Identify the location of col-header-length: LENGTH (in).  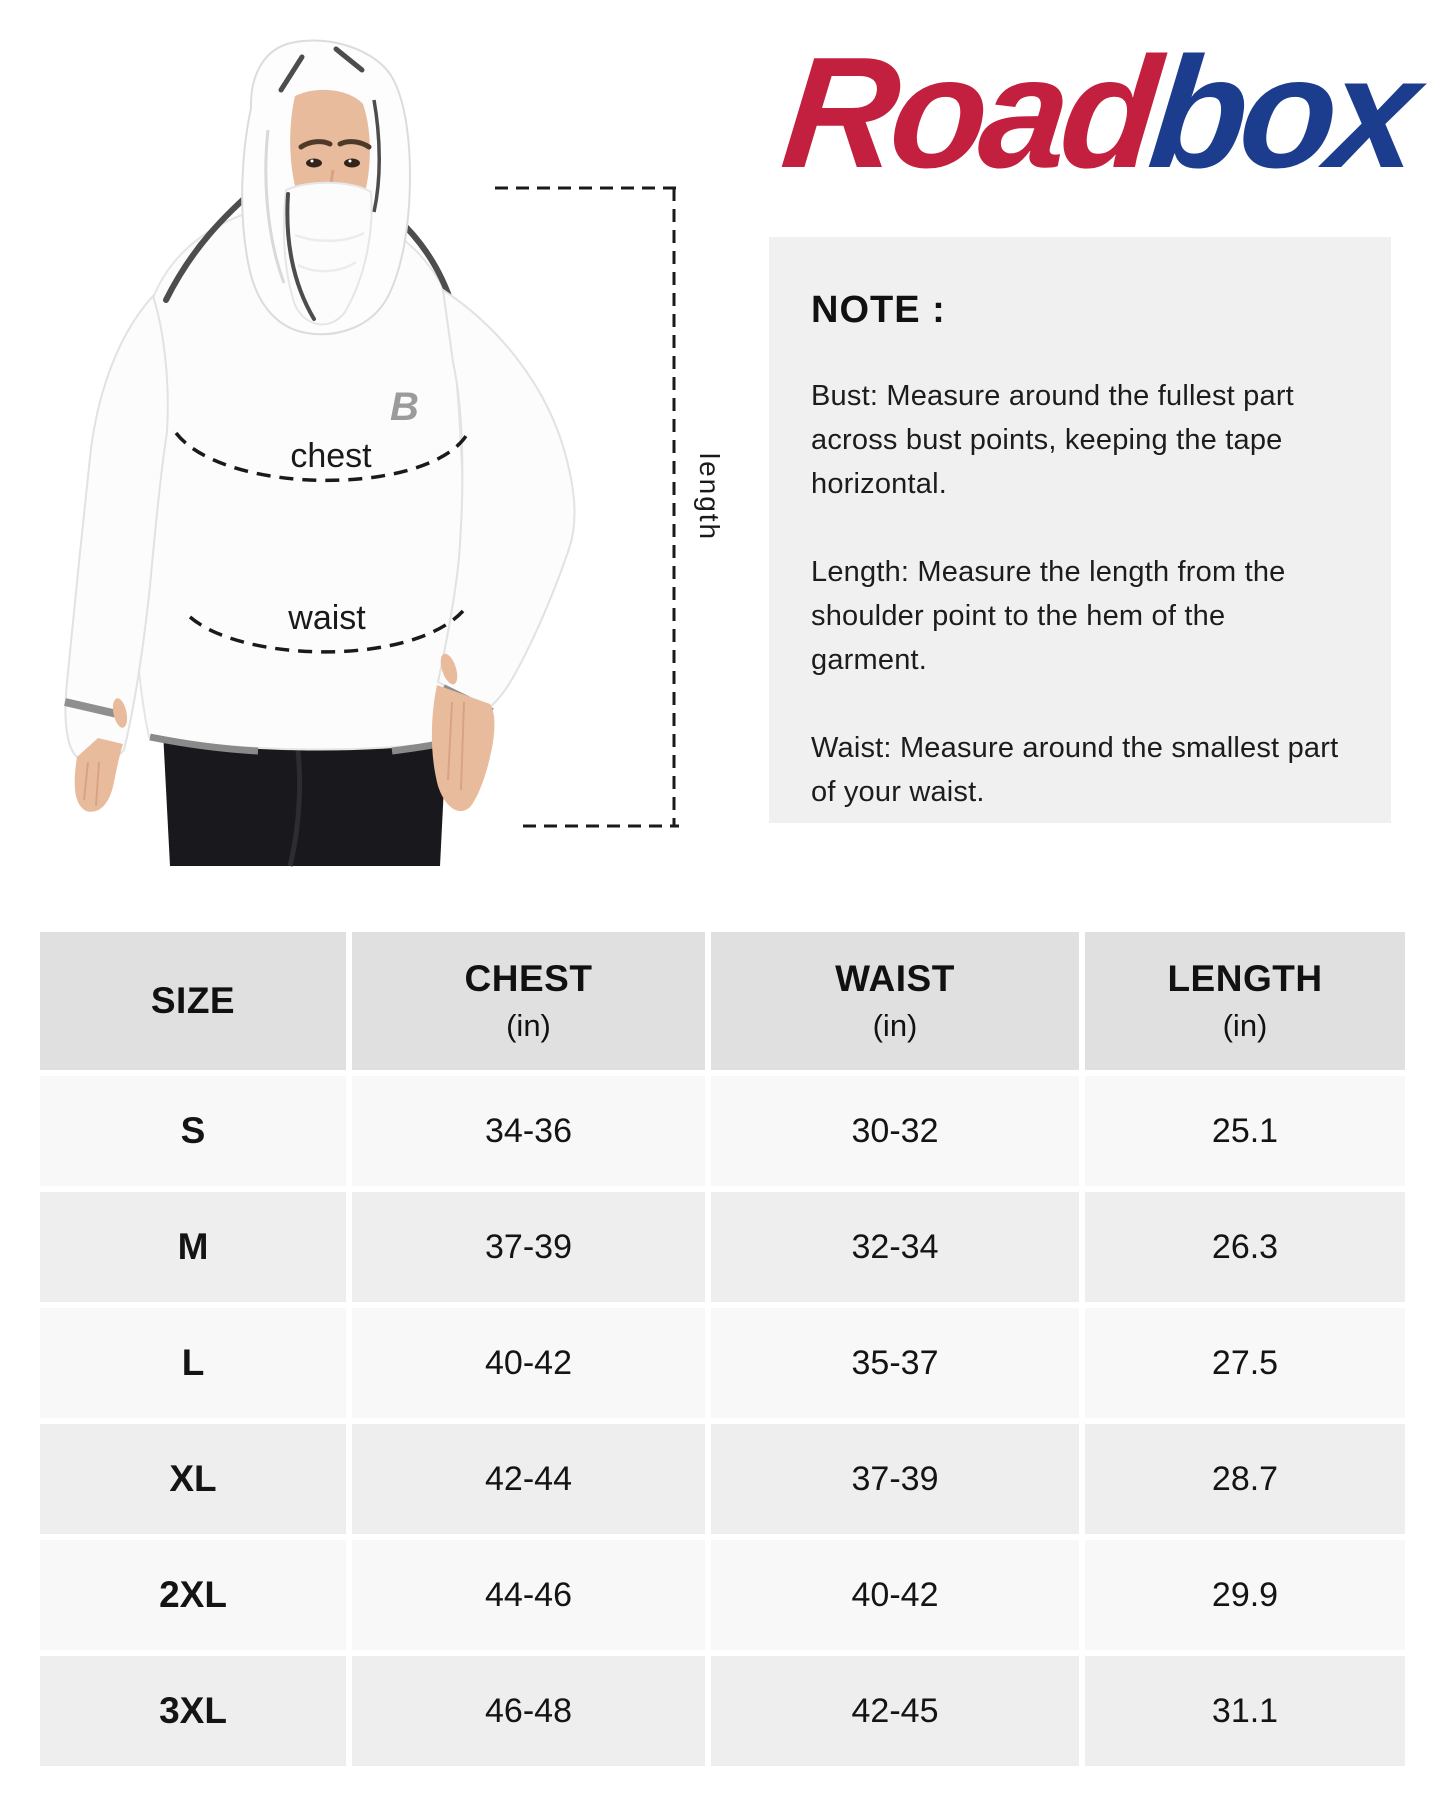
(1245, 1001).